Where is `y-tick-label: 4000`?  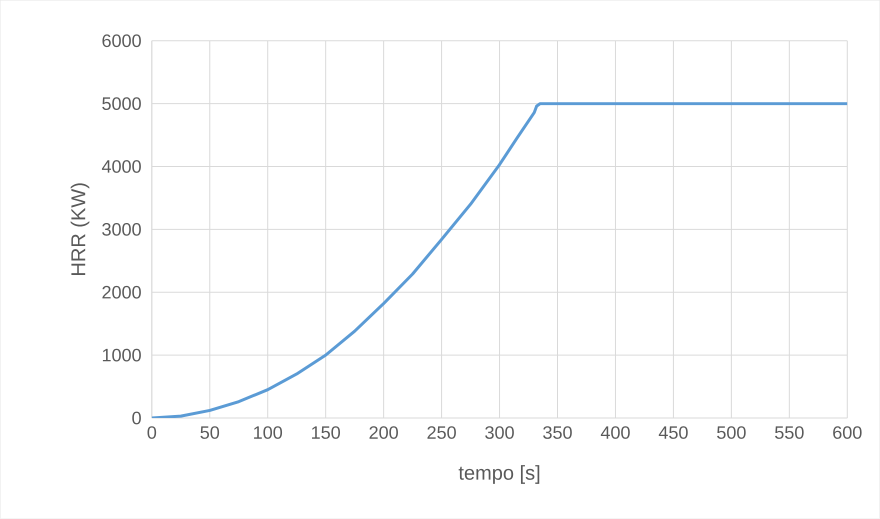 y-tick-label: 4000 is located at coordinates (121, 166).